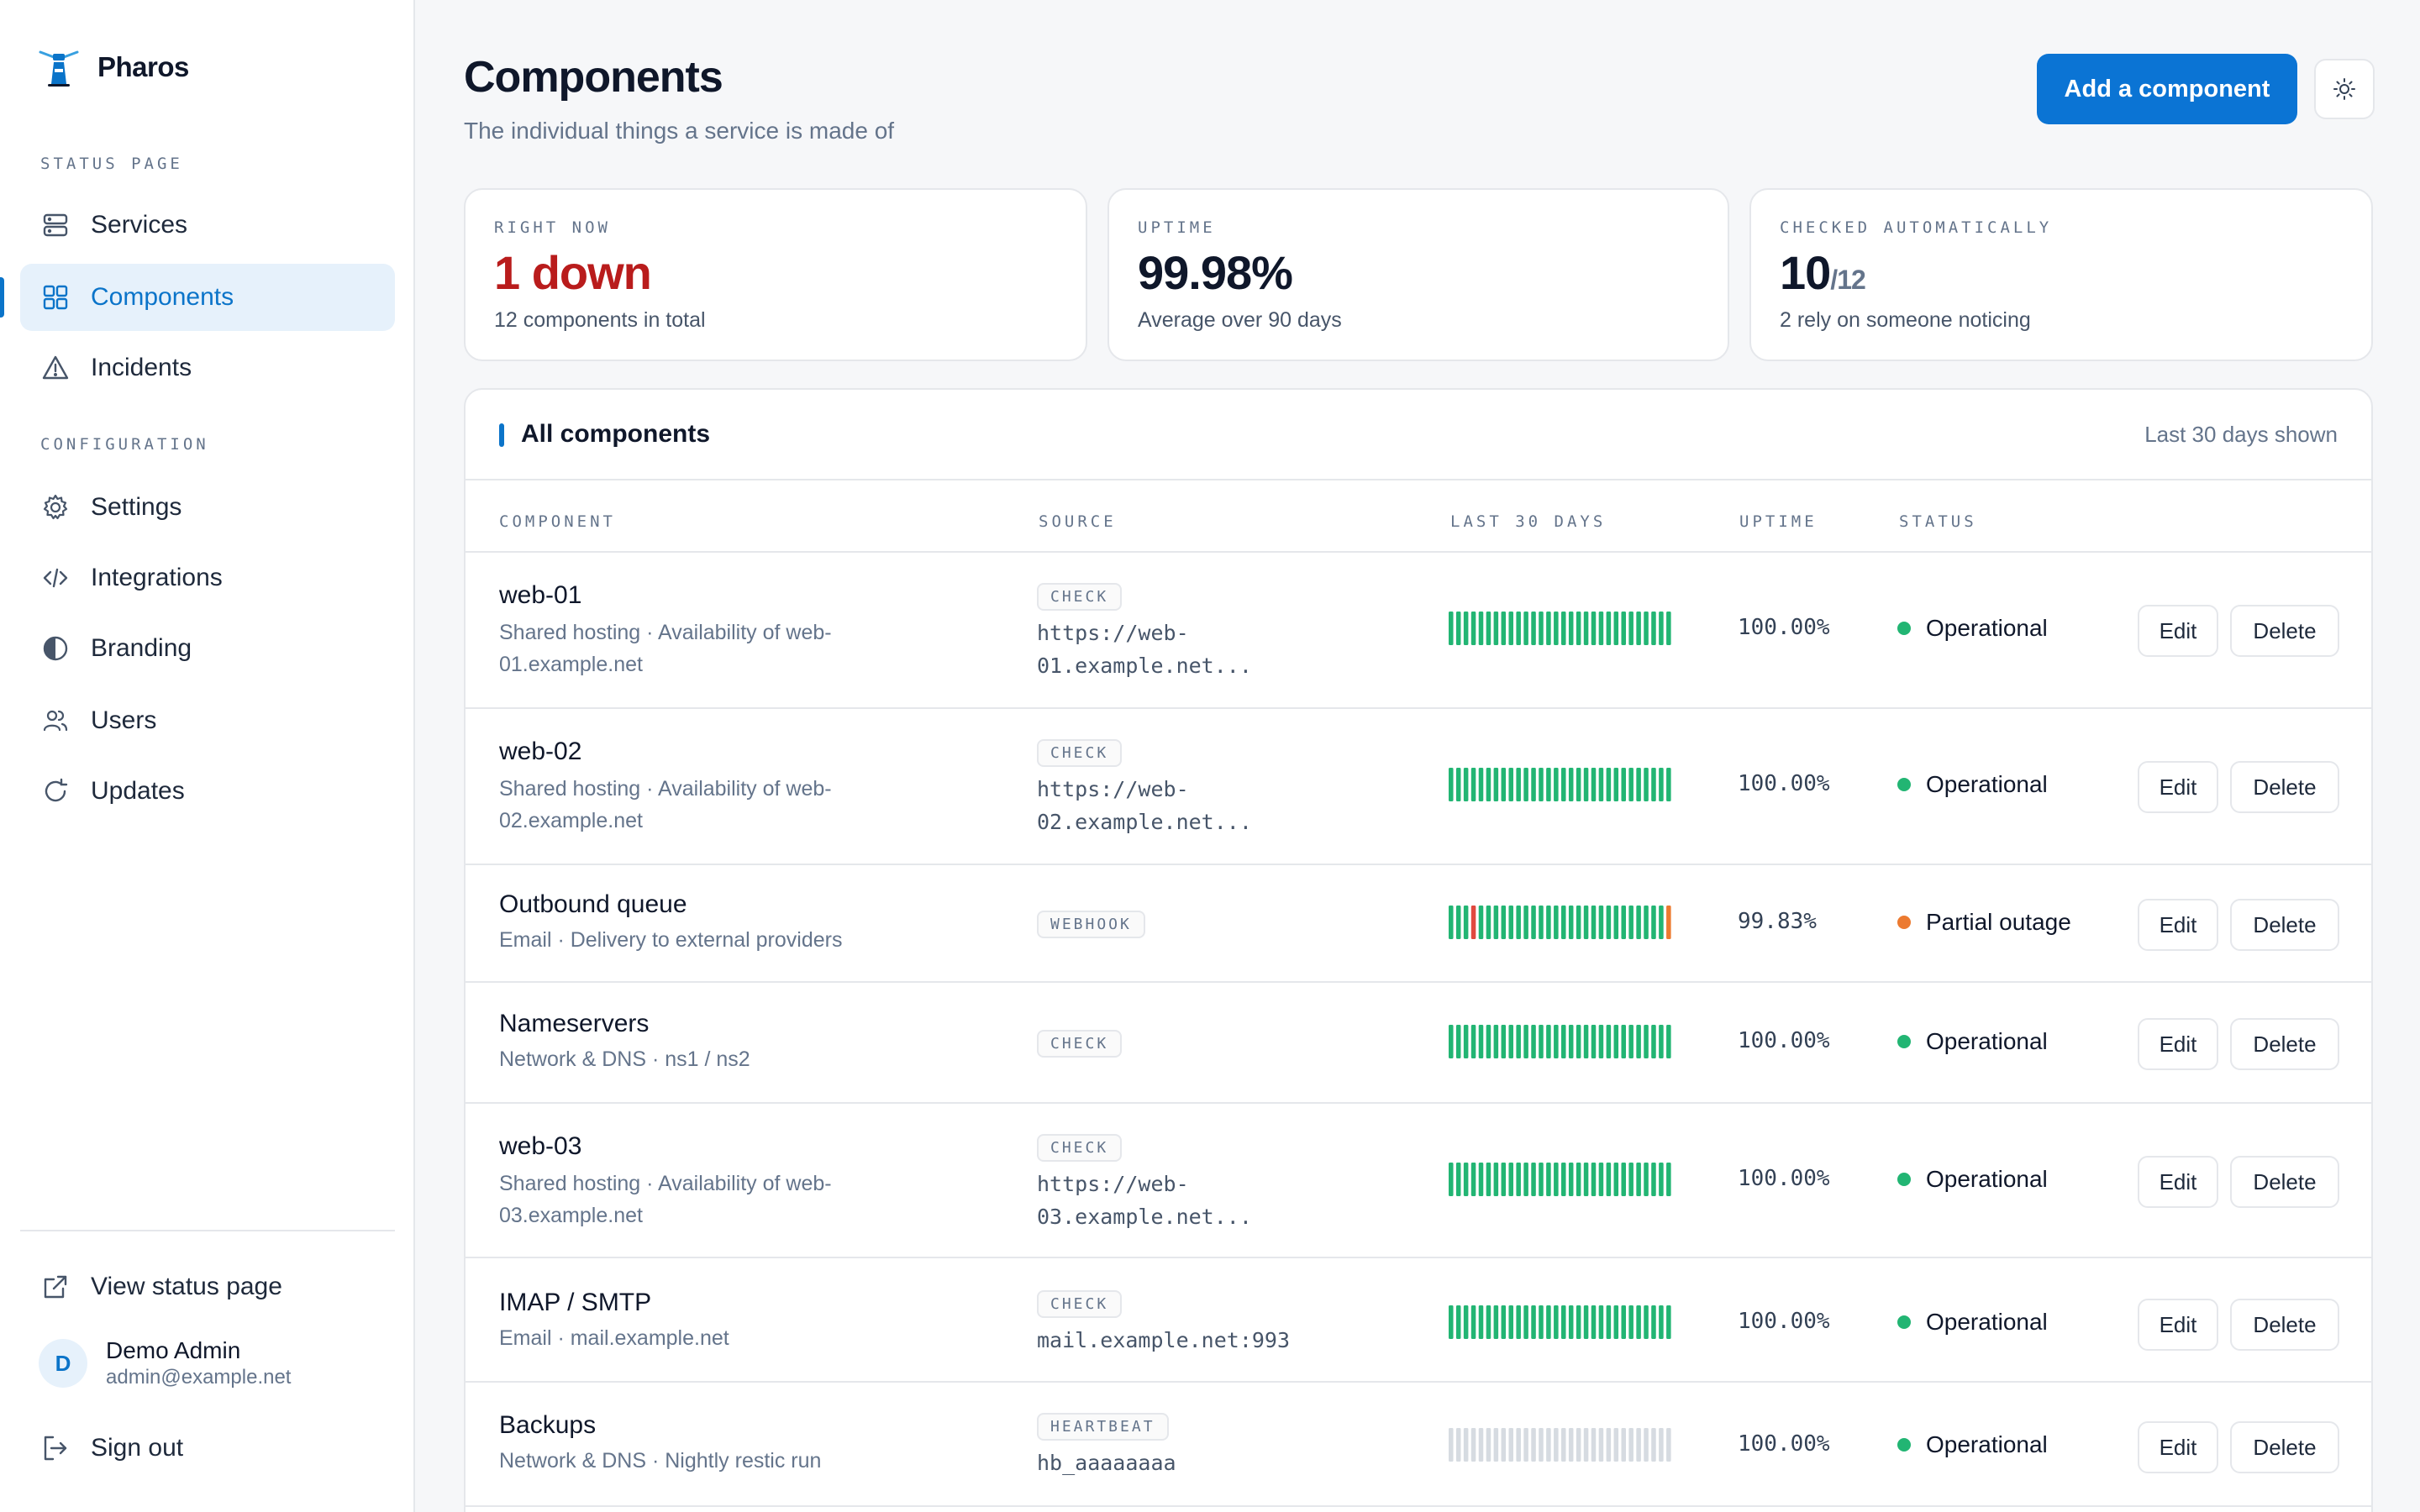 This screenshot has height=1512, width=2420. I want to click on sidebar-item-components: Components, so click(207, 297).